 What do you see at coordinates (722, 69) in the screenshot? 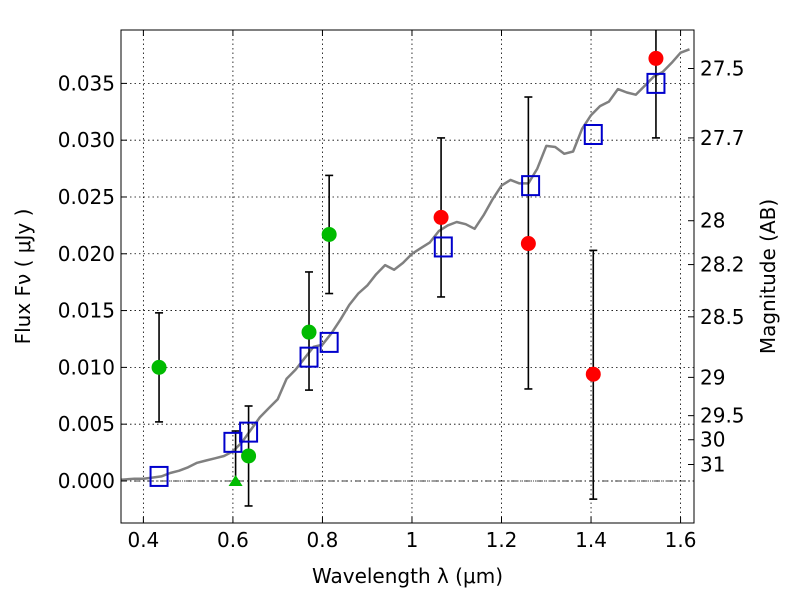
I see `mag-tick-label: 27.5` at bounding box center [722, 69].